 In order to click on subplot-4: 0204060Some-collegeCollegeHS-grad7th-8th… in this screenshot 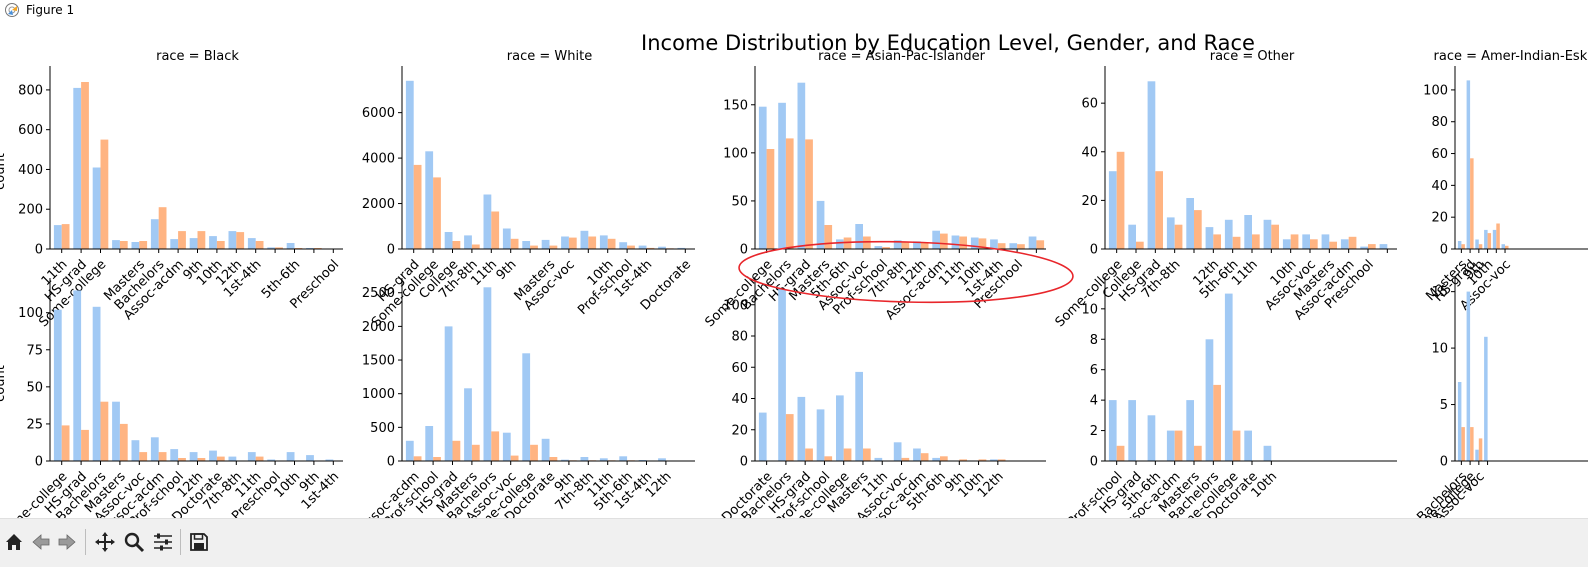, I will do `click(1225, 189)`.